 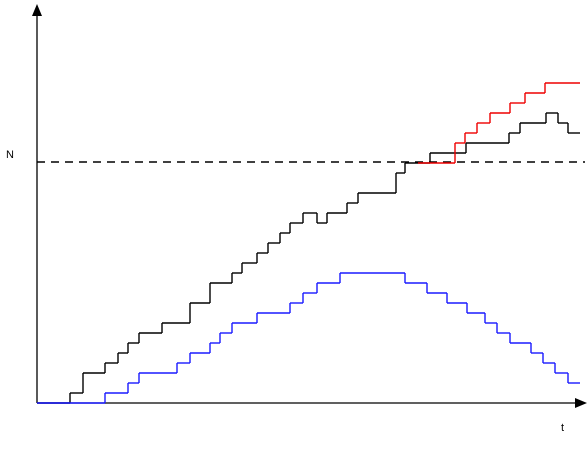 I want to click on x-axis-label: t, so click(x=562, y=428).